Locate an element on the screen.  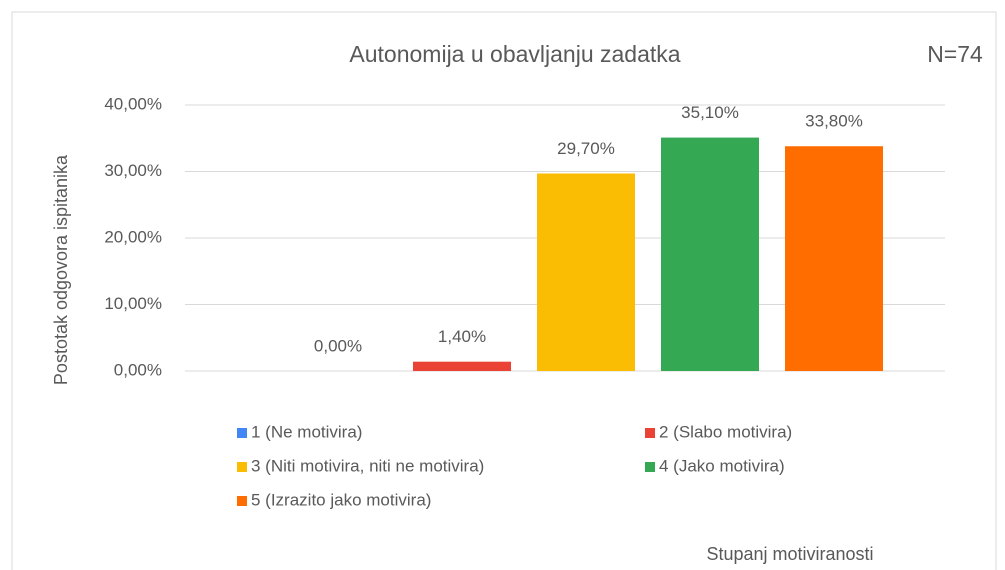
legend-label: 4 (Jako motivira) is located at coordinates (722, 465).